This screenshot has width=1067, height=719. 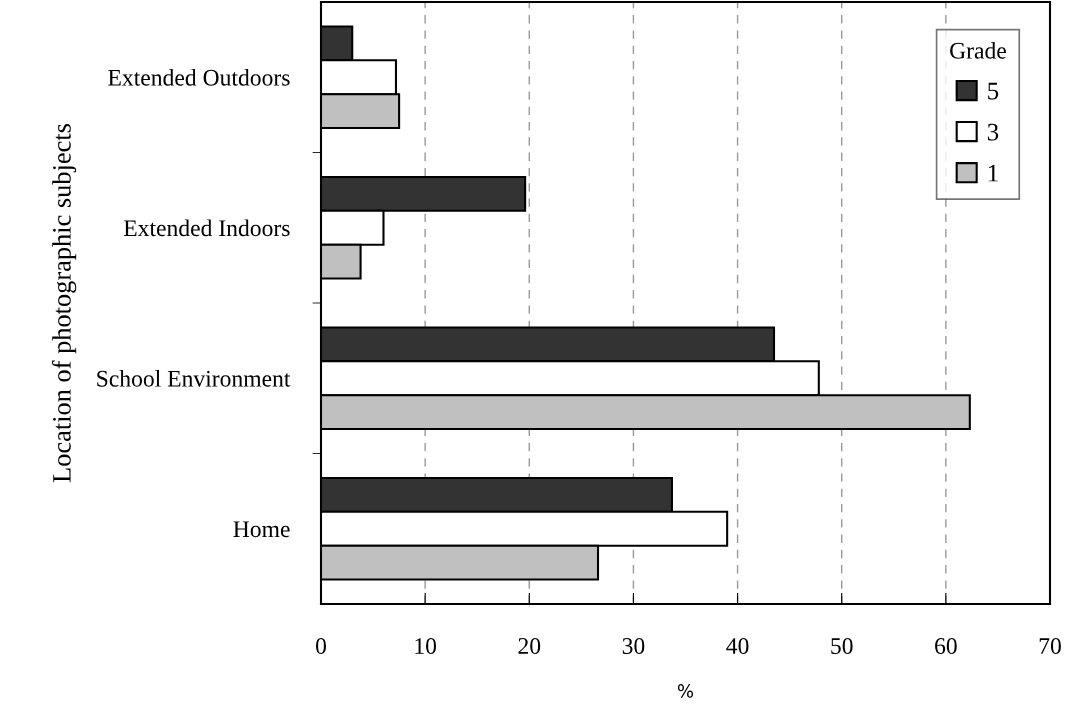 I want to click on legend-title: Grade, so click(x=978, y=50).